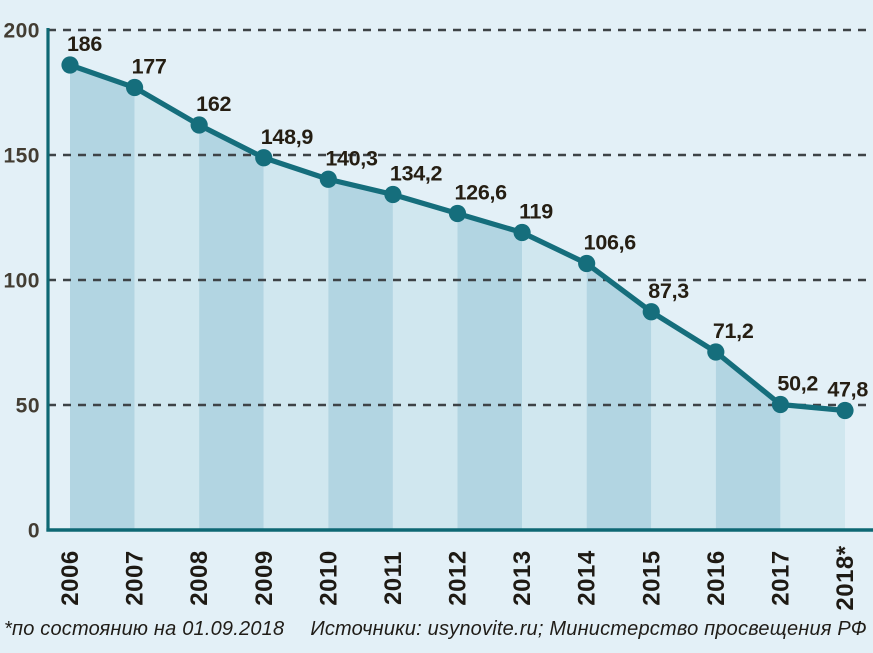  Describe the element at coordinates (213, 104) in the screenshot. I see `data-point-label: 162` at that location.